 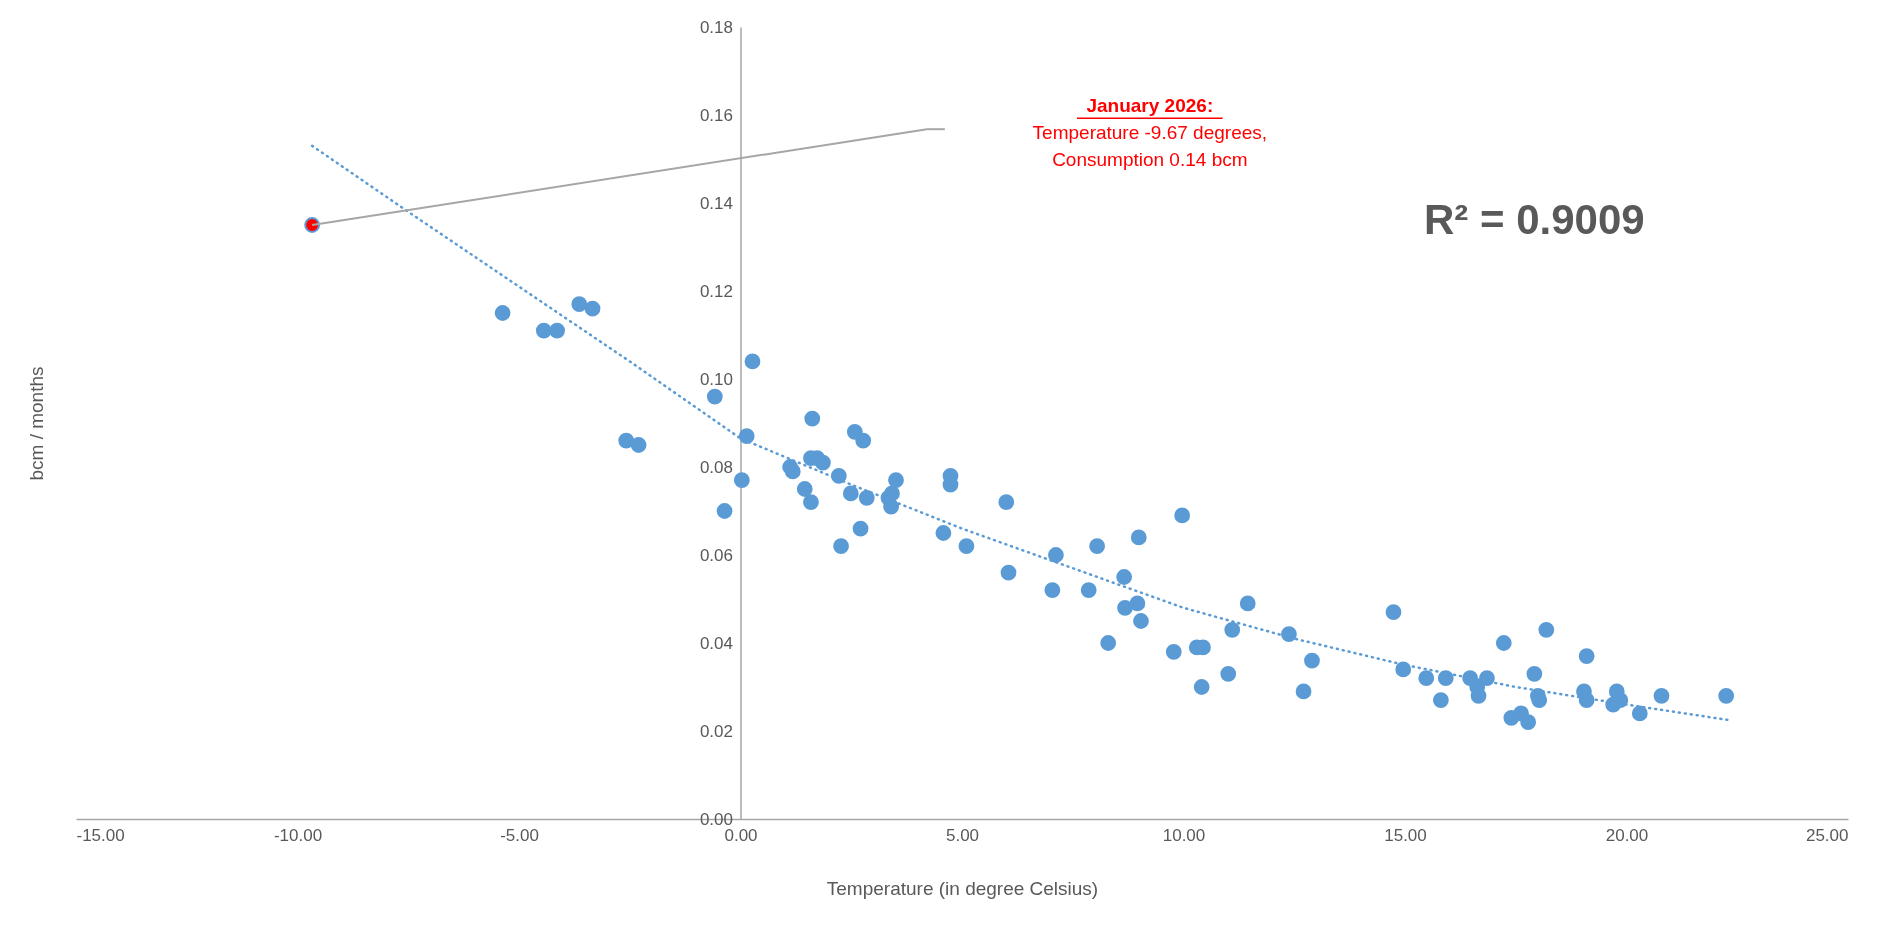 I want to click on y-tick-label: 0.06, so click(x=716, y=555).